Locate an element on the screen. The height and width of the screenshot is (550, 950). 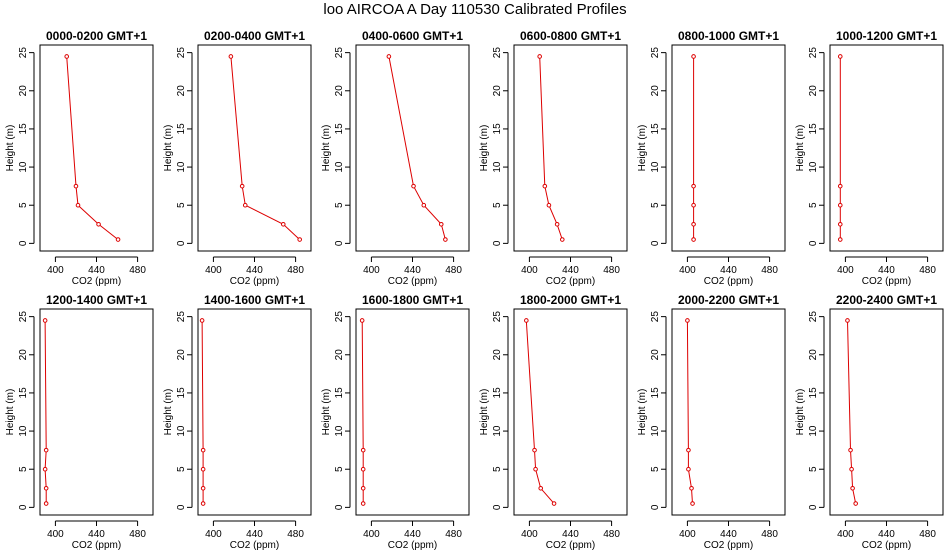
panel-title: 2000-2200 GMT+1 is located at coordinates (728, 300).